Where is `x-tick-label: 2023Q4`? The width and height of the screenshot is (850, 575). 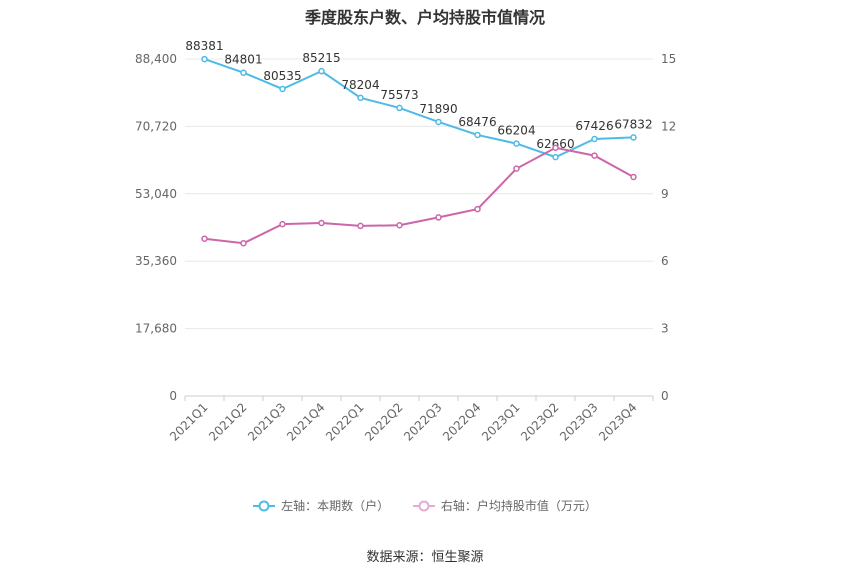 x-tick-label: 2023Q4 is located at coordinates (618, 422).